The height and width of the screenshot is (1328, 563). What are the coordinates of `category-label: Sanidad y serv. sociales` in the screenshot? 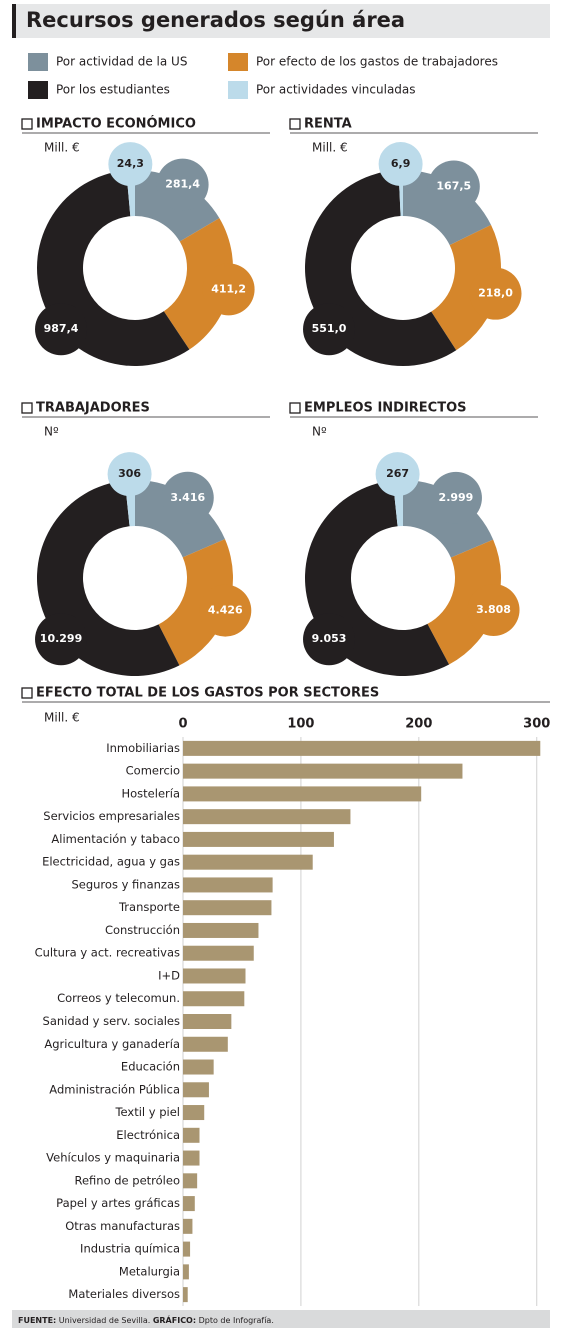 It's located at (111, 1021).